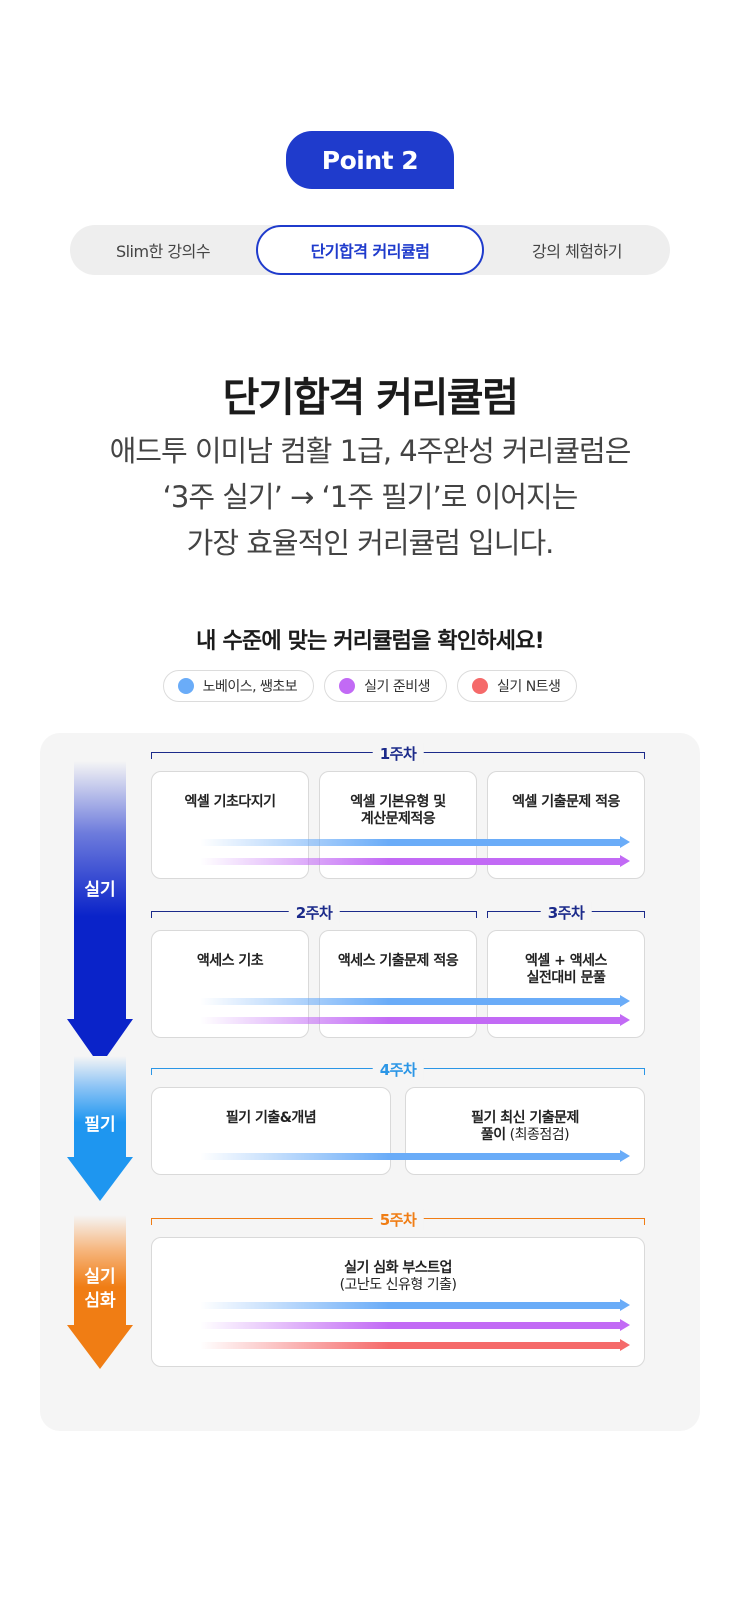 This screenshot has height=1614, width=740. I want to click on card-title: 엑셀 기초다지기, so click(230, 802).